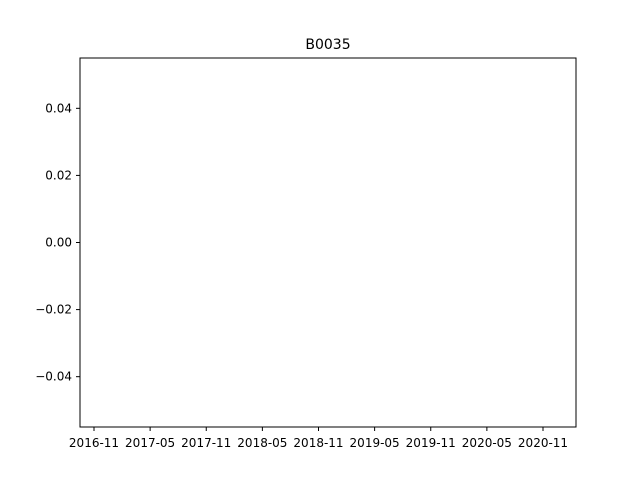 The width and height of the screenshot is (640, 484). Describe the element at coordinates (150, 443) in the screenshot. I see `x-tick-label: 2017-05` at that location.